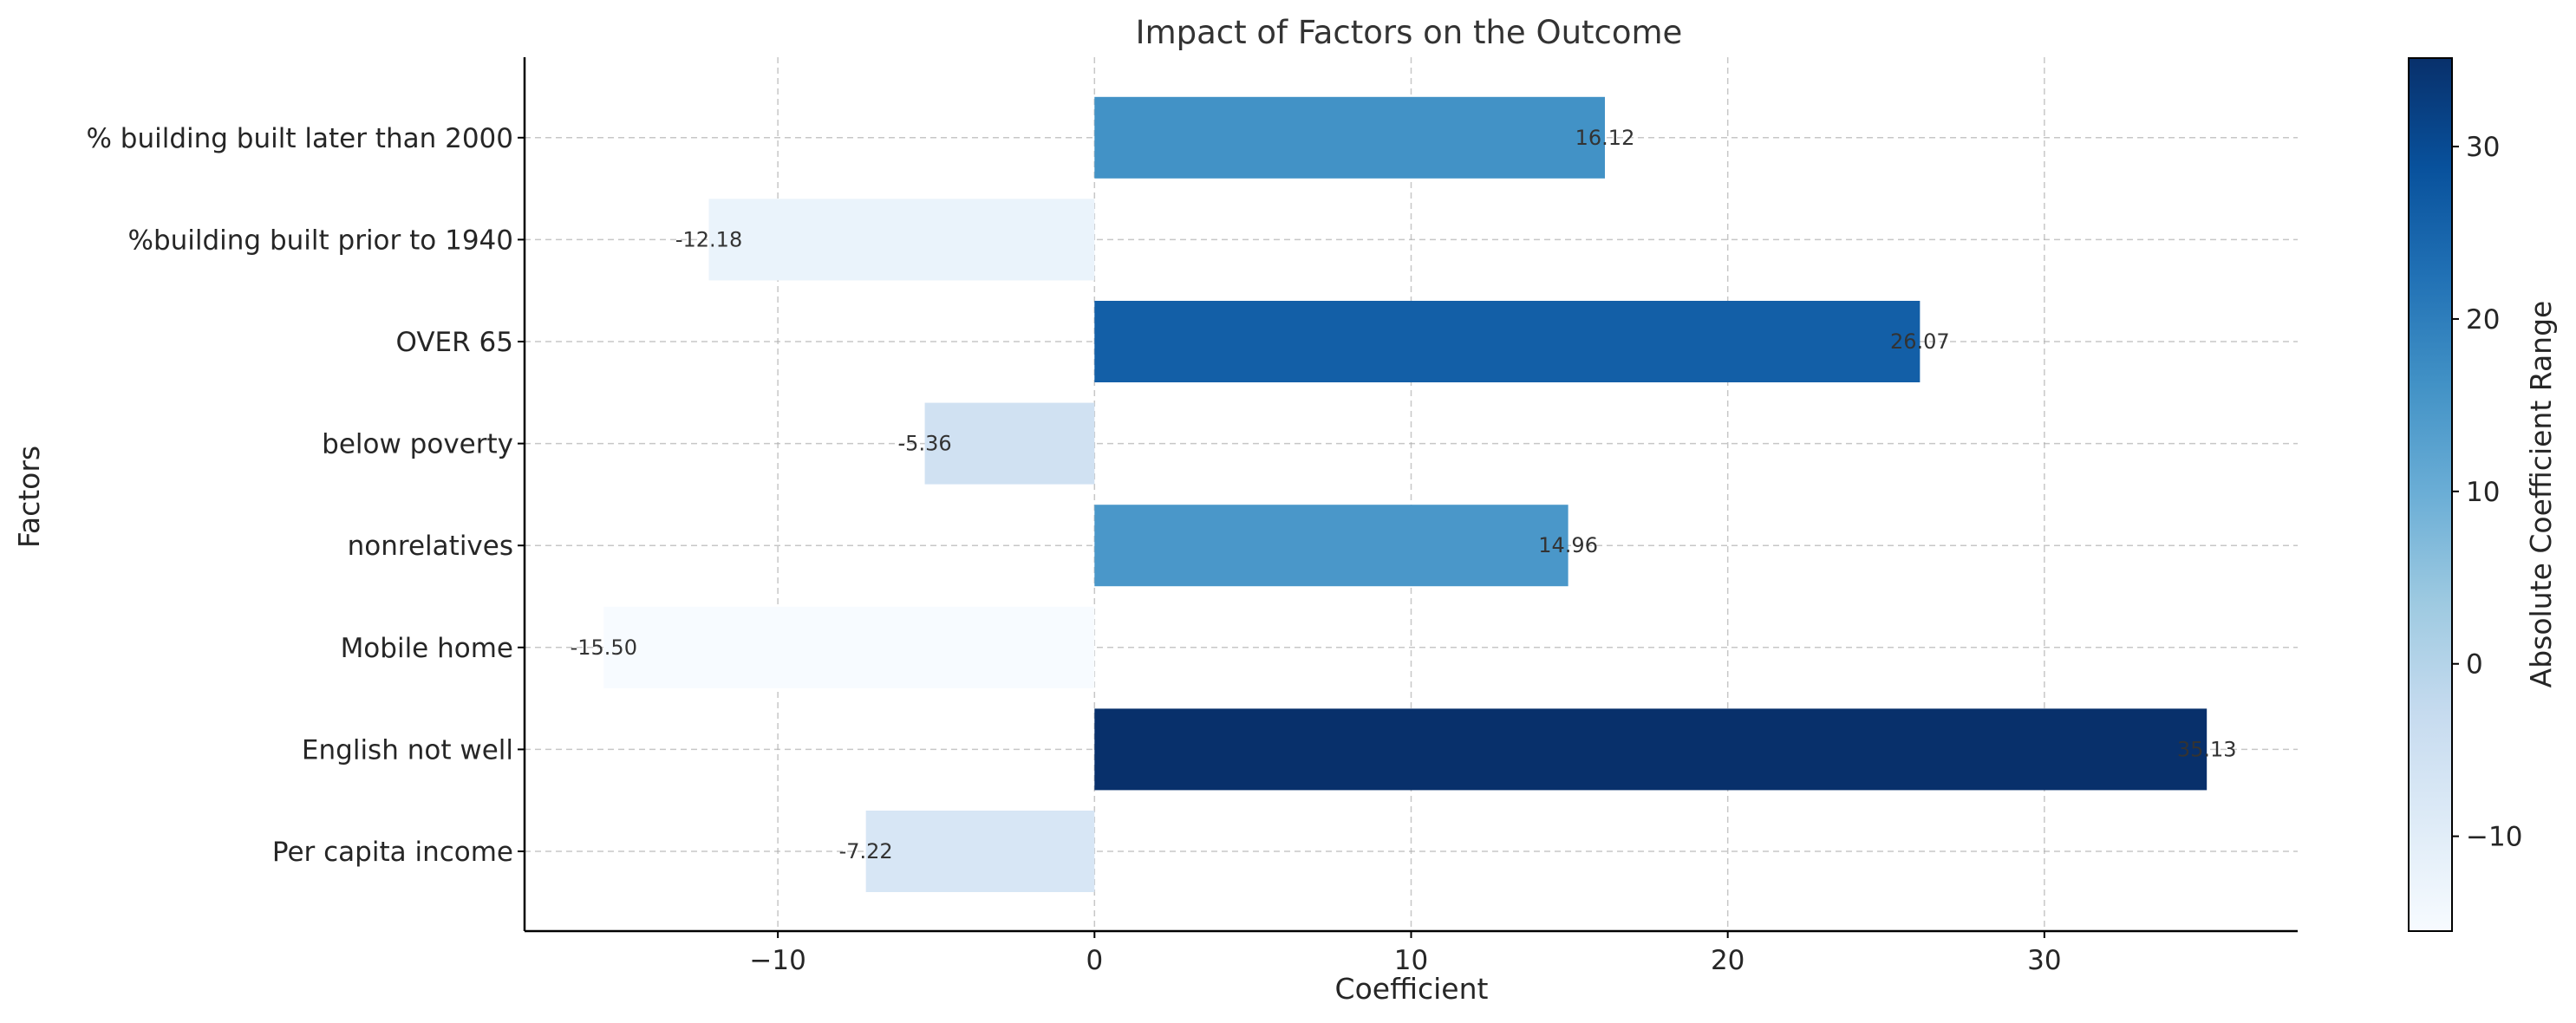 Image resolution: width=2576 pixels, height=1023 pixels. What do you see at coordinates (1920, 342) in the screenshot?
I see `data-label: 26.07` at bounding box center [1920, 342].